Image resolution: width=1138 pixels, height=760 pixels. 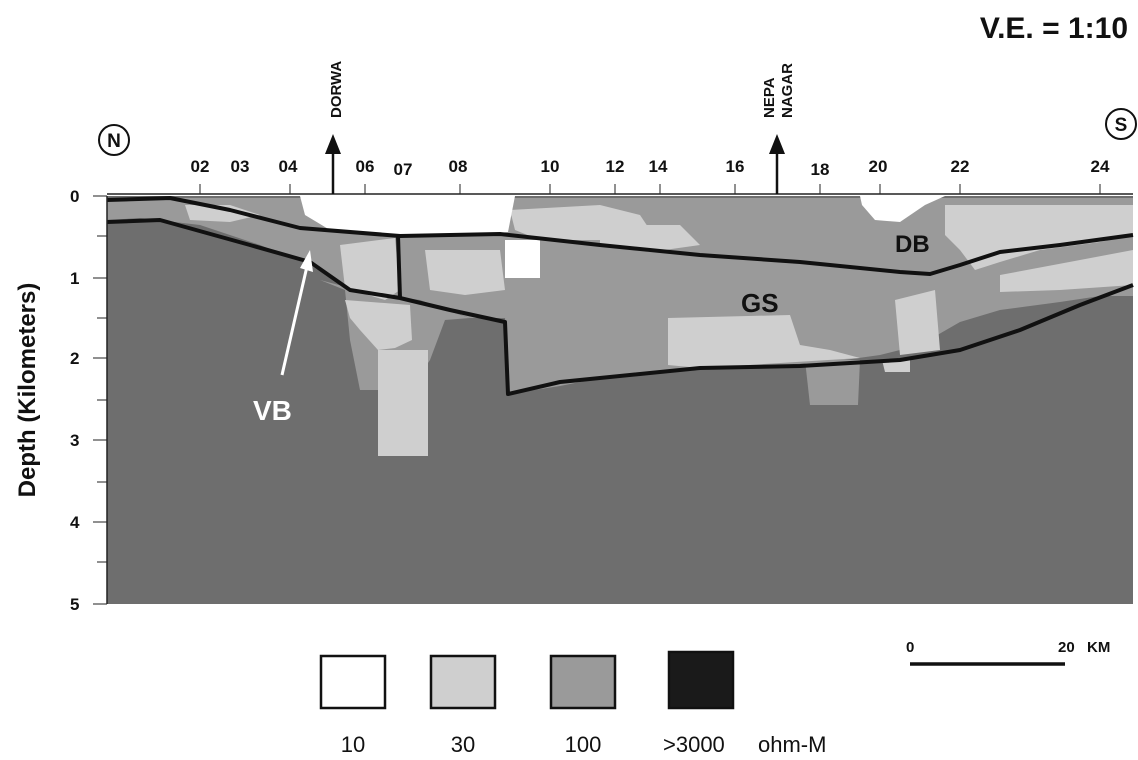 What do you see at coordinates (272, 410) in the screenshot?
I see `vb-annotation: VB` at bounding box center [272, 410].